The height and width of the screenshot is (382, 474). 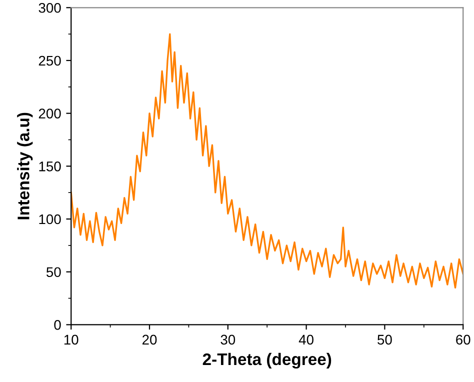 What do you see at coordinates (49, 113) in the screenshot?
I see `y-tick-label: 200` at bounding box center [49, 113].